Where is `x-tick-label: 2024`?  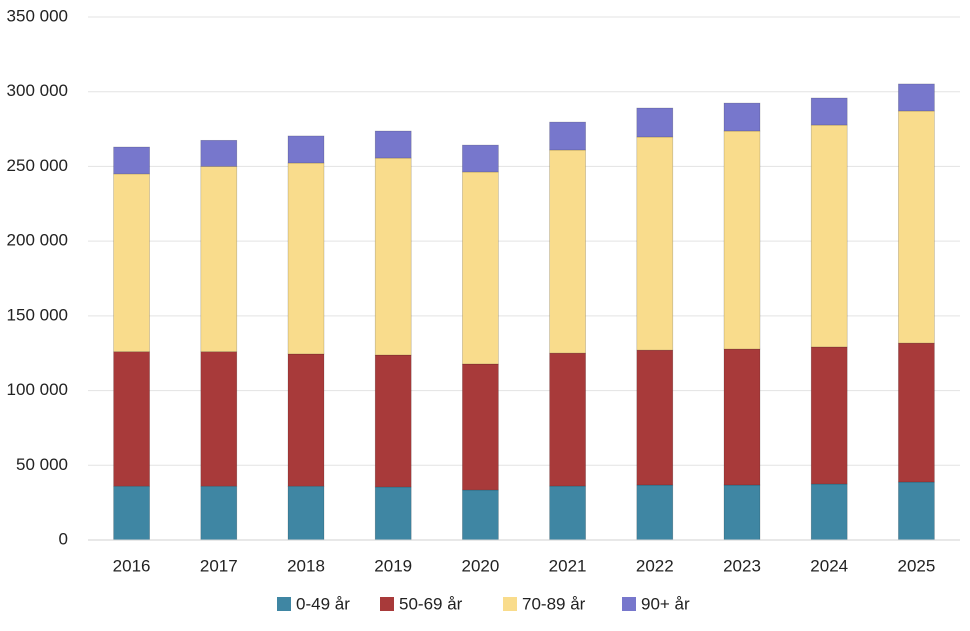 x-tick-label: 2024 is located at coordinates (829, 565).